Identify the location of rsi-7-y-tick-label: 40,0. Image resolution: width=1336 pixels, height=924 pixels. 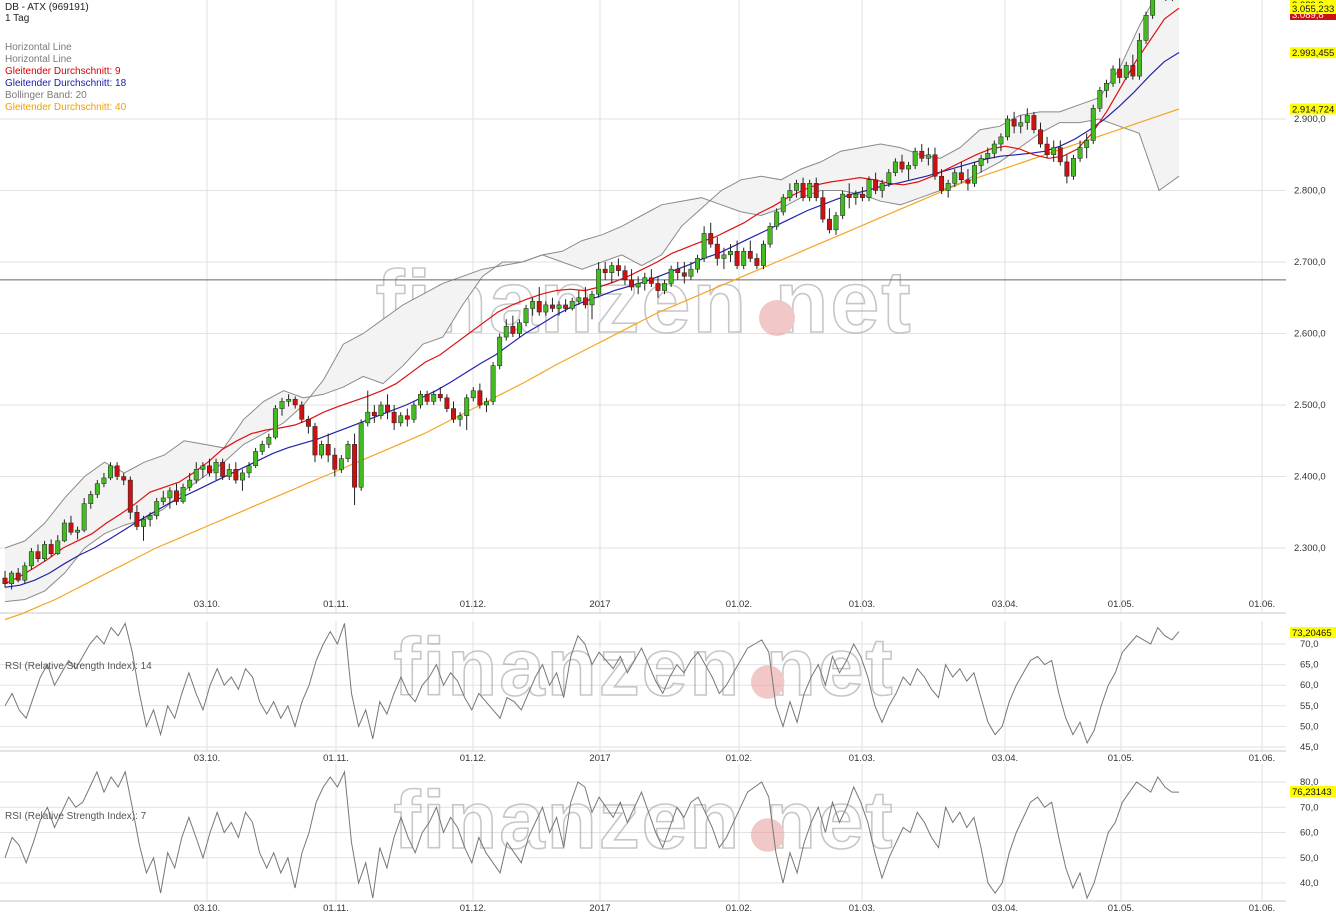
(1309, 883).